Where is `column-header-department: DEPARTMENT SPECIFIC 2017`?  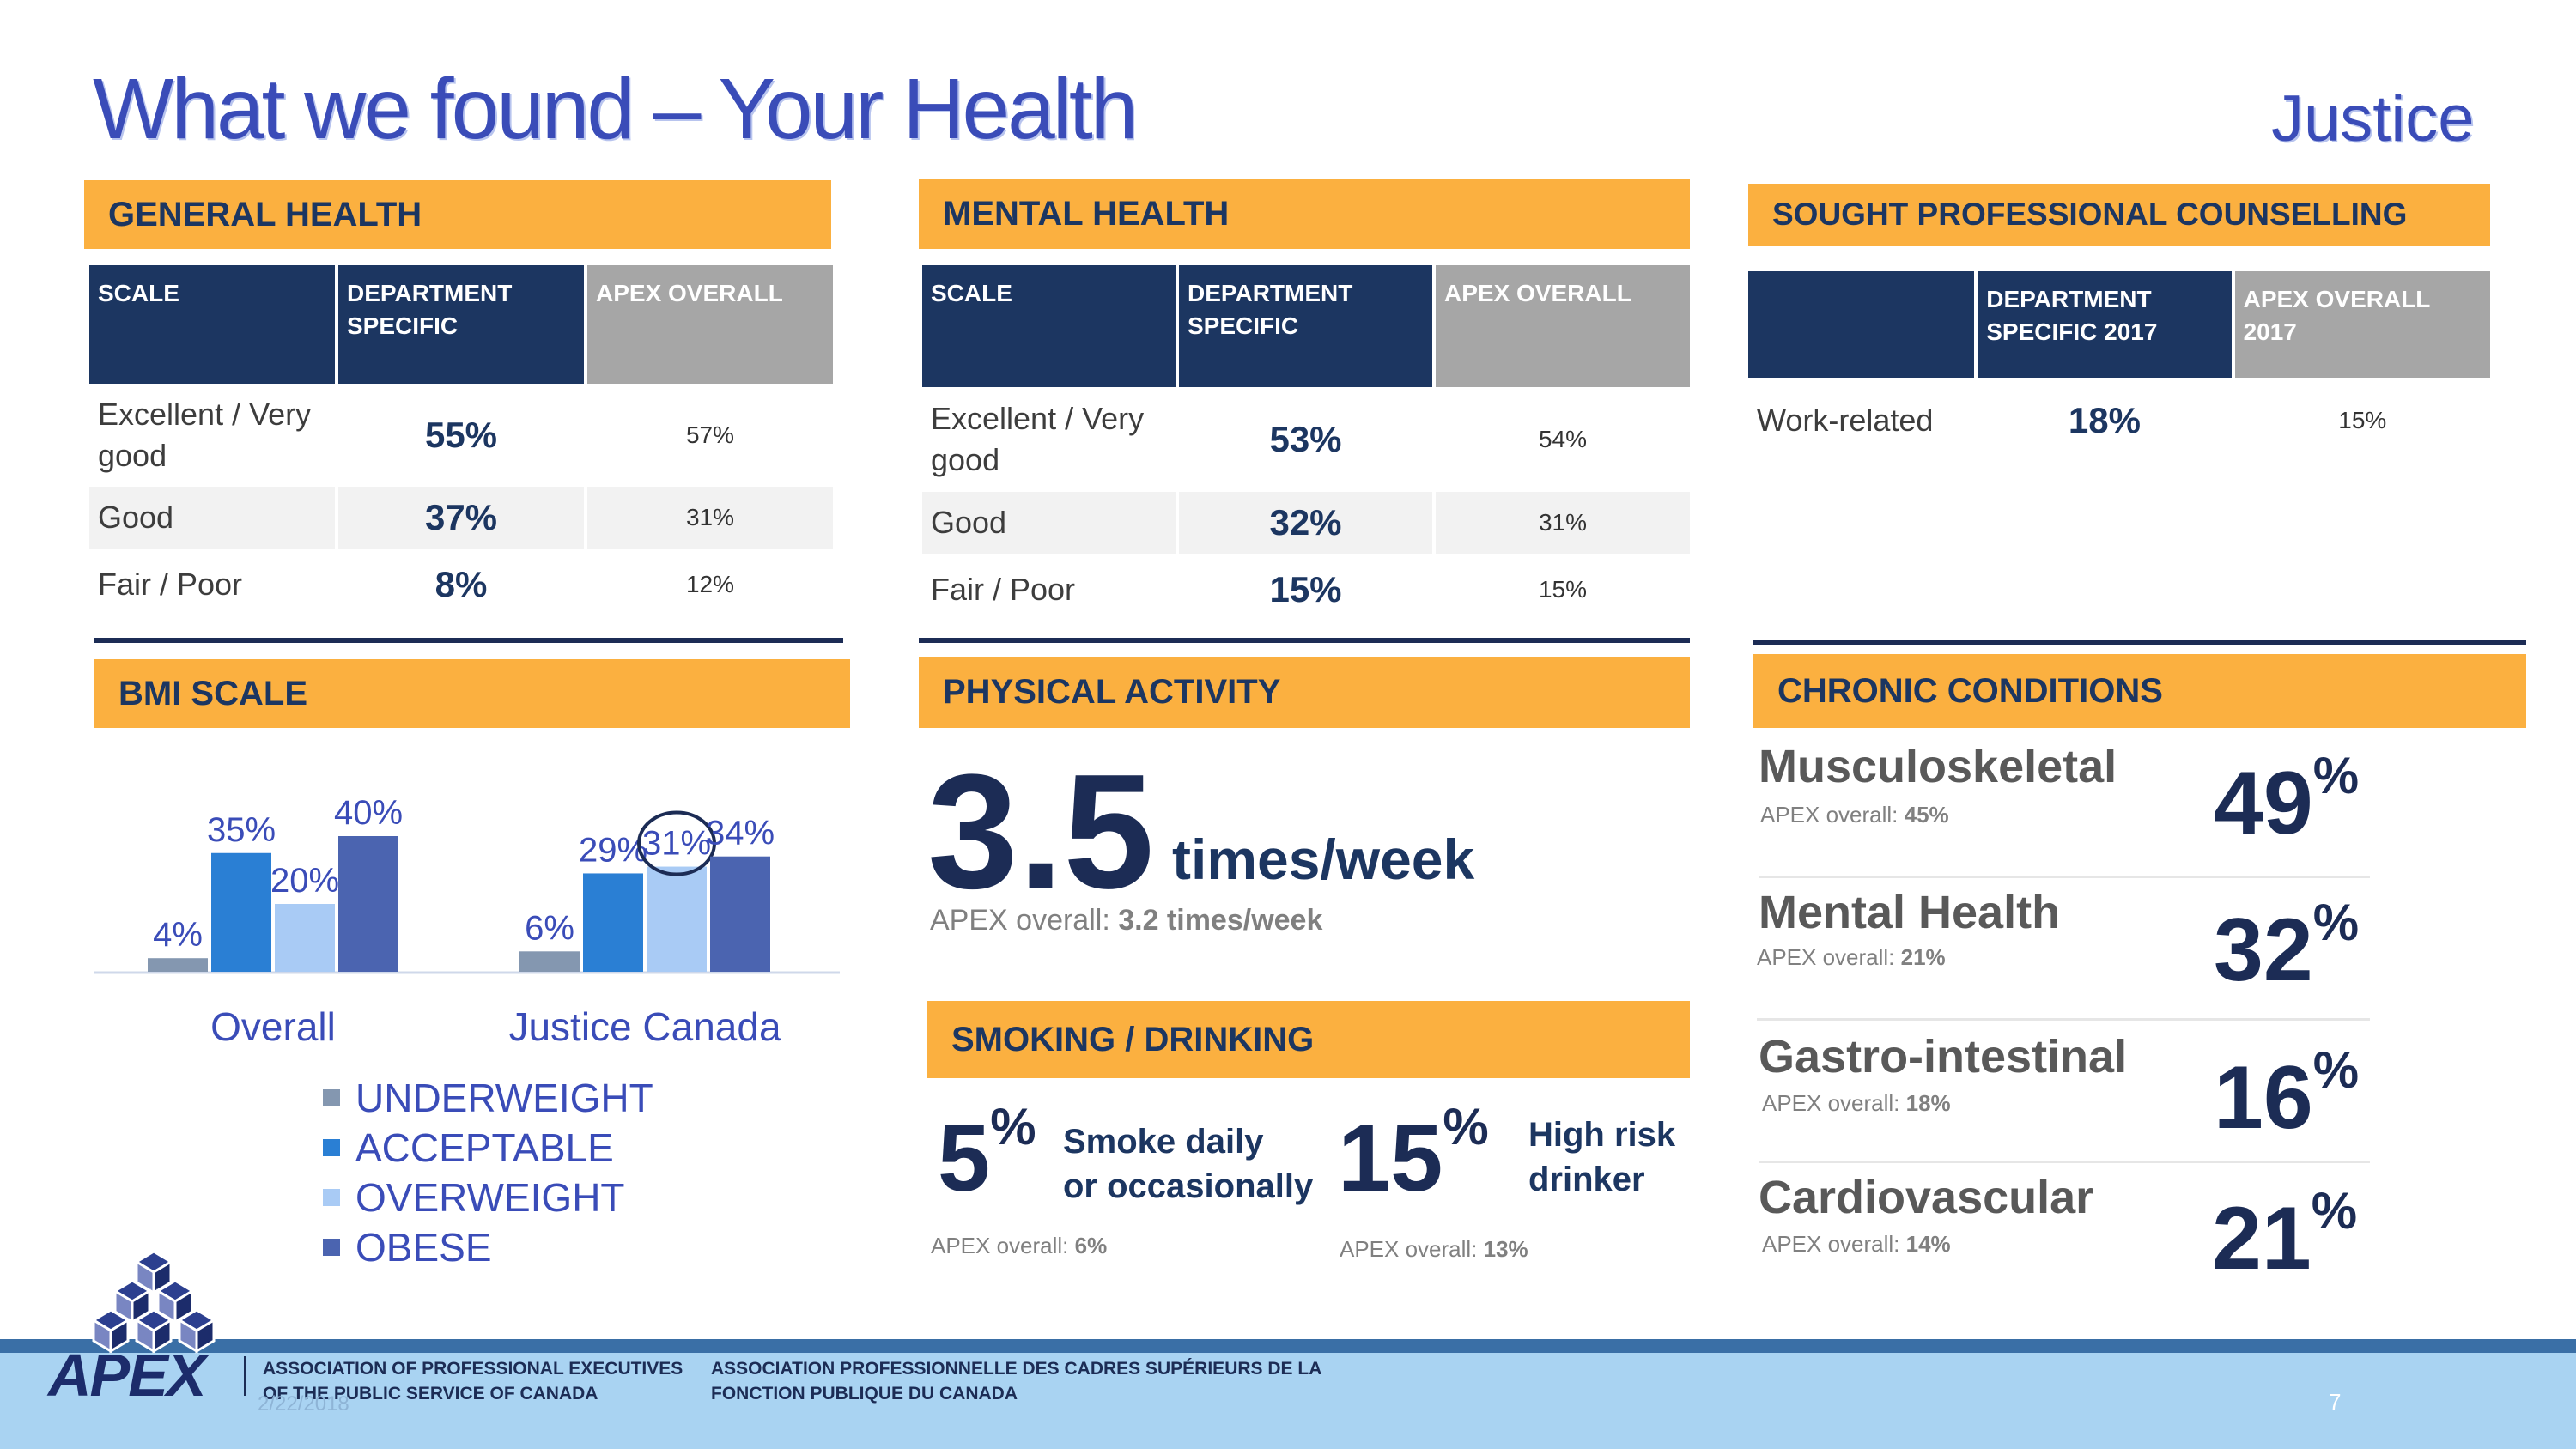 column-header-department: DEPARTMENT SPECIFIC 2017 is located at coordinates (2105, 324).